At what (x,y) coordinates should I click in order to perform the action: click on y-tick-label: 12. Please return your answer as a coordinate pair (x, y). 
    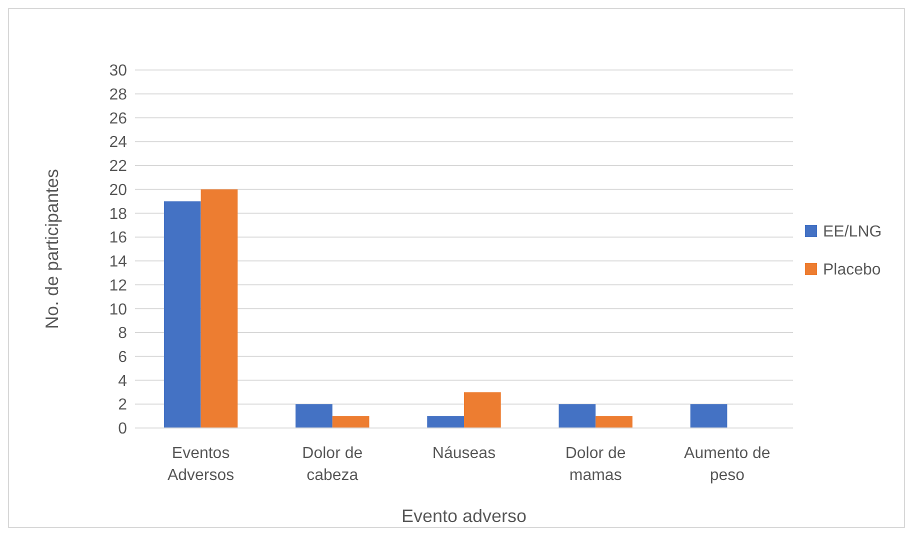
    Looking at the image, I should click on (118, 285).